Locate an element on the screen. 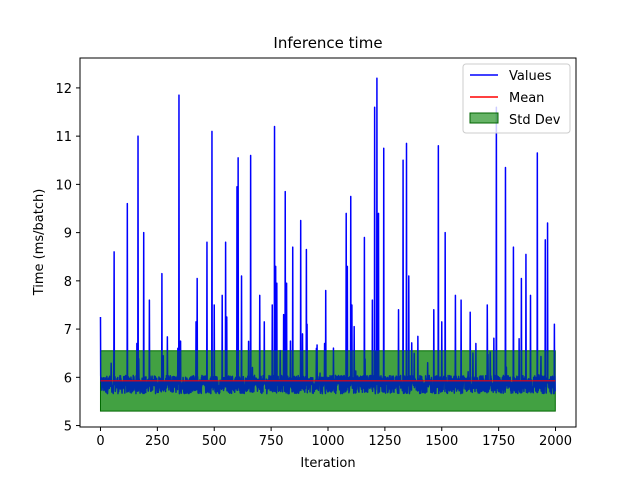 The width and height of the screenshot is (640, 480). y-tick-label: 5 is located at coordinates (68, 427).